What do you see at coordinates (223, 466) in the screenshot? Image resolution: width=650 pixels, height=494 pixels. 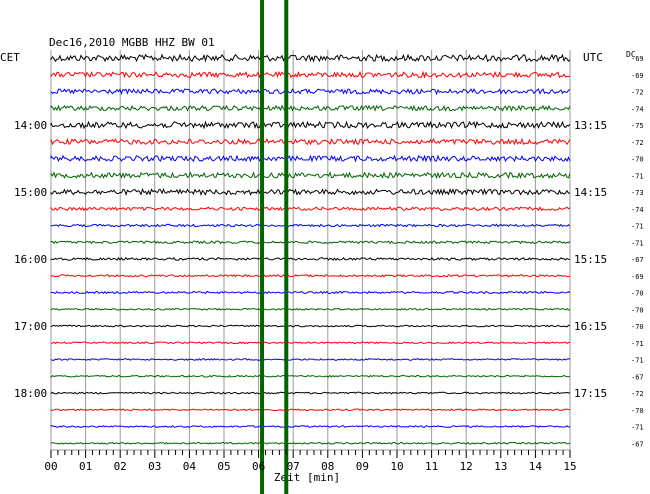 I see `x-tick-label: 05` at bounding box center [223, 466].